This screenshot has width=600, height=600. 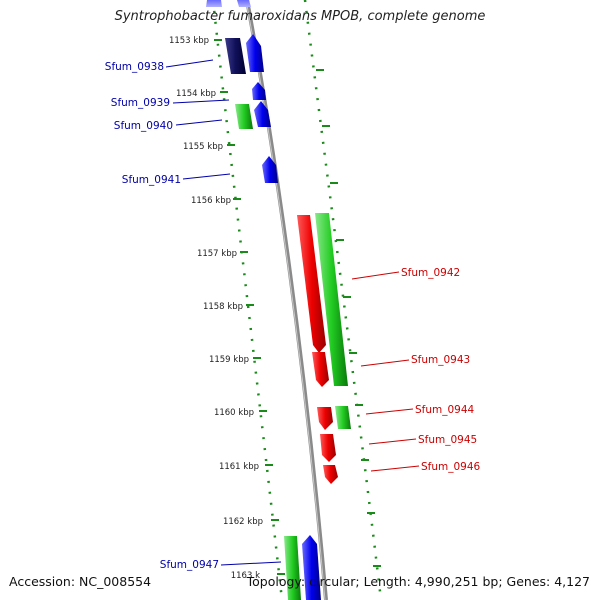 I want to click on gene-label-sfum-0943: Sfum_0943, so click(x=440, y=360).